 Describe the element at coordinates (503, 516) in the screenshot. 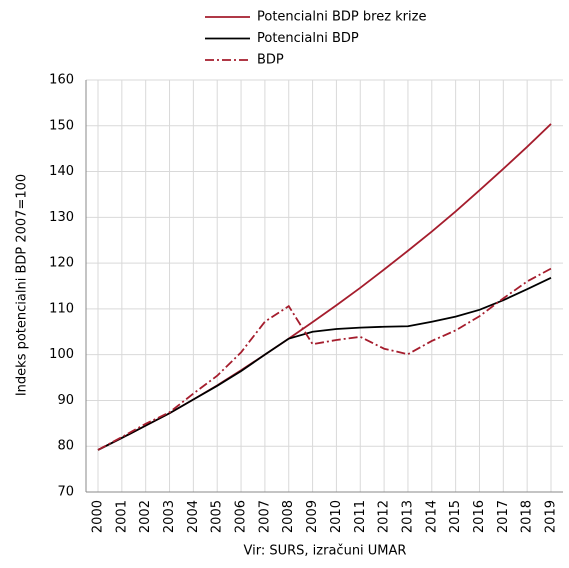

I see `x-tick-label: 2017` at that location.